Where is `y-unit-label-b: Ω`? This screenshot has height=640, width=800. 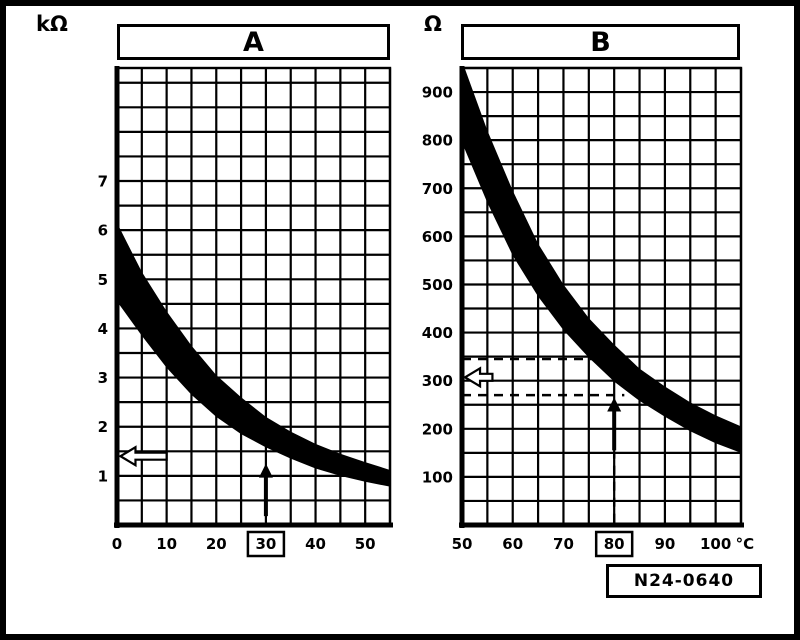 y-unit-label-b: Ω is located at coordinates (433, 24).